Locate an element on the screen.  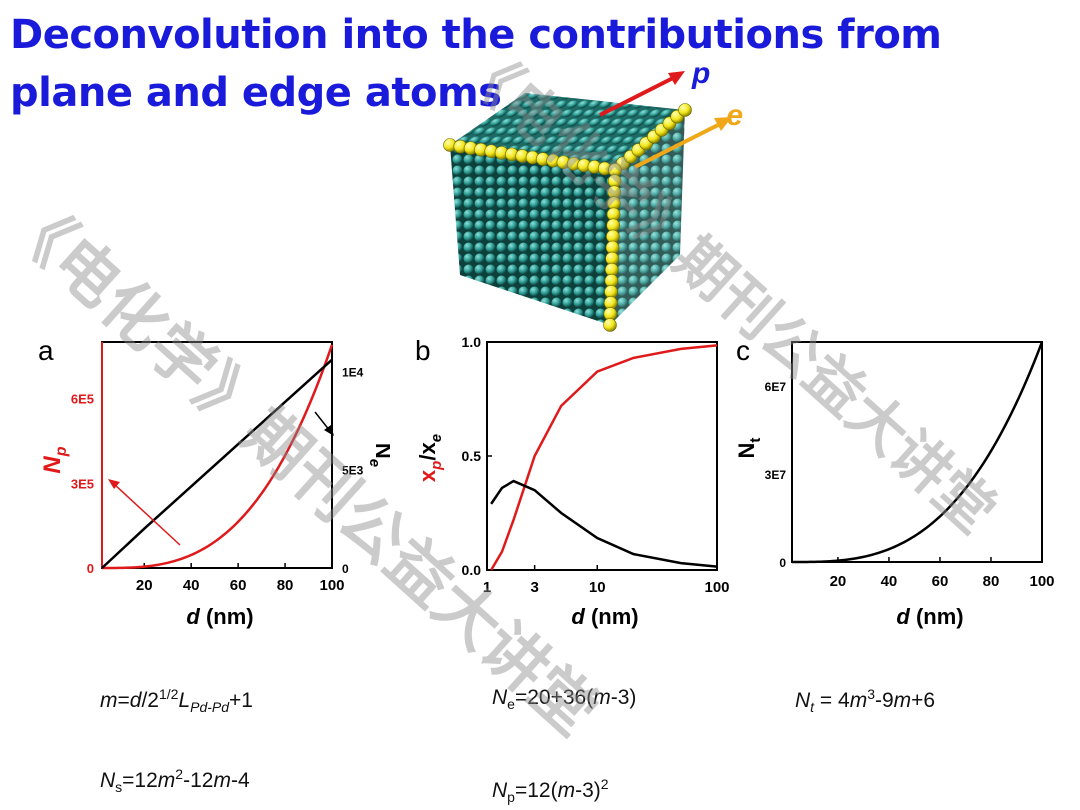
panel-c-ylabel: Nt is located at coordinates (749, 448).